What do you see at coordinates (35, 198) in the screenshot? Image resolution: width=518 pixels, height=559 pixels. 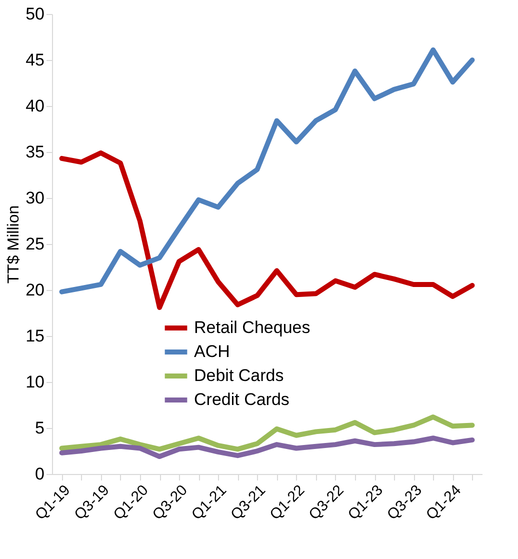 I see `y-tick-label: 30` at bounding box center [35, 198].